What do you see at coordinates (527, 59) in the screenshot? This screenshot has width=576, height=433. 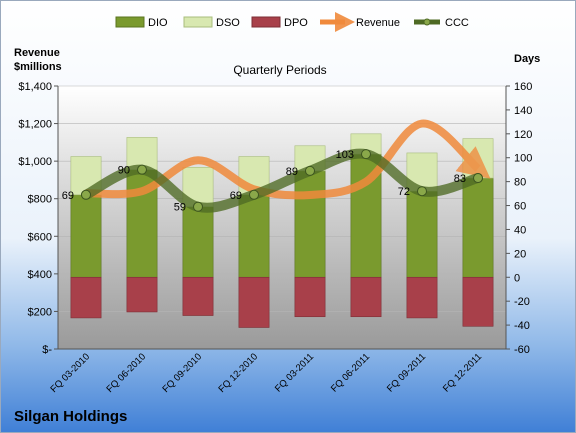 I see `right-axis-label: Days` at bounding box center [527, 59].